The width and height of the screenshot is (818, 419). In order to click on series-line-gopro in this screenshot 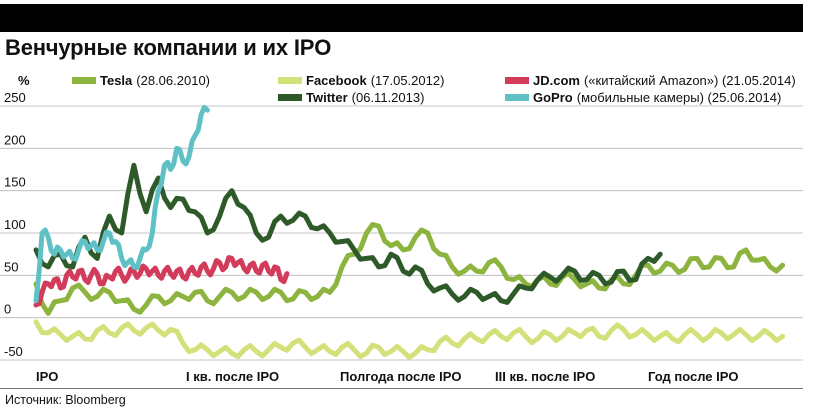, I will do `click(121, 204)`.